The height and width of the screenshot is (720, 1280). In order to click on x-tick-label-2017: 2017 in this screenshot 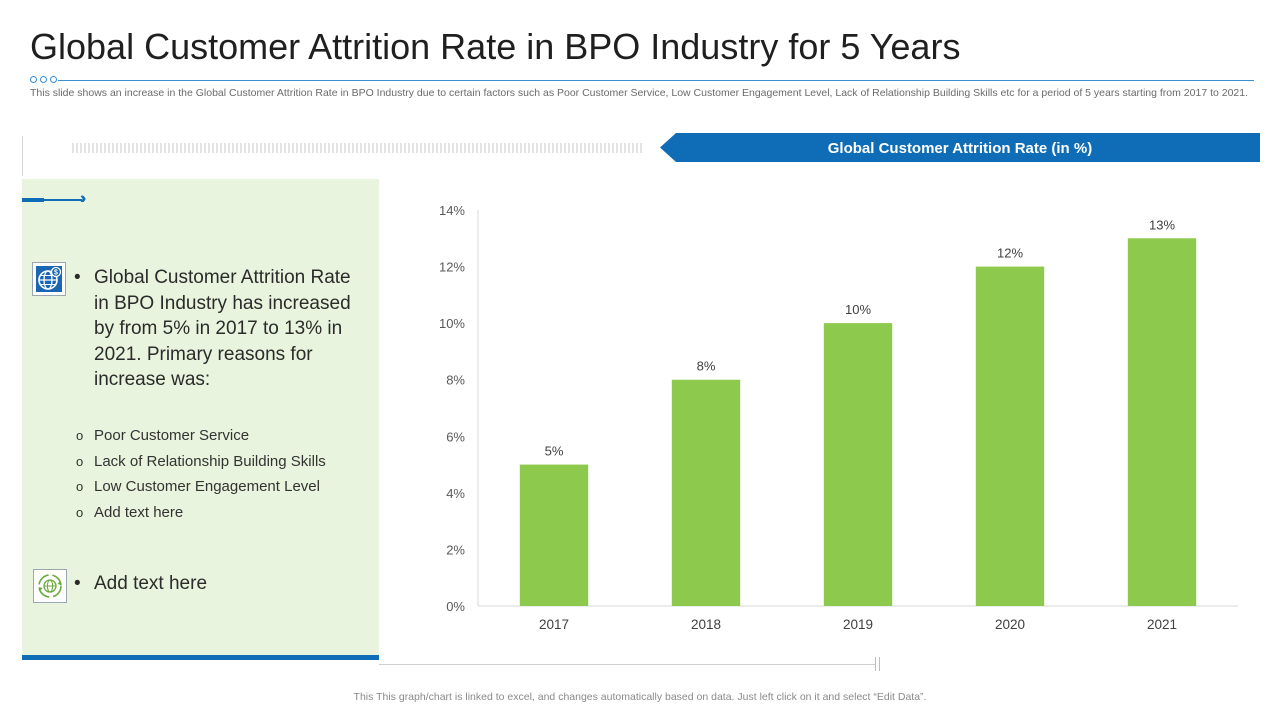, I will do `click(554, 624)`.